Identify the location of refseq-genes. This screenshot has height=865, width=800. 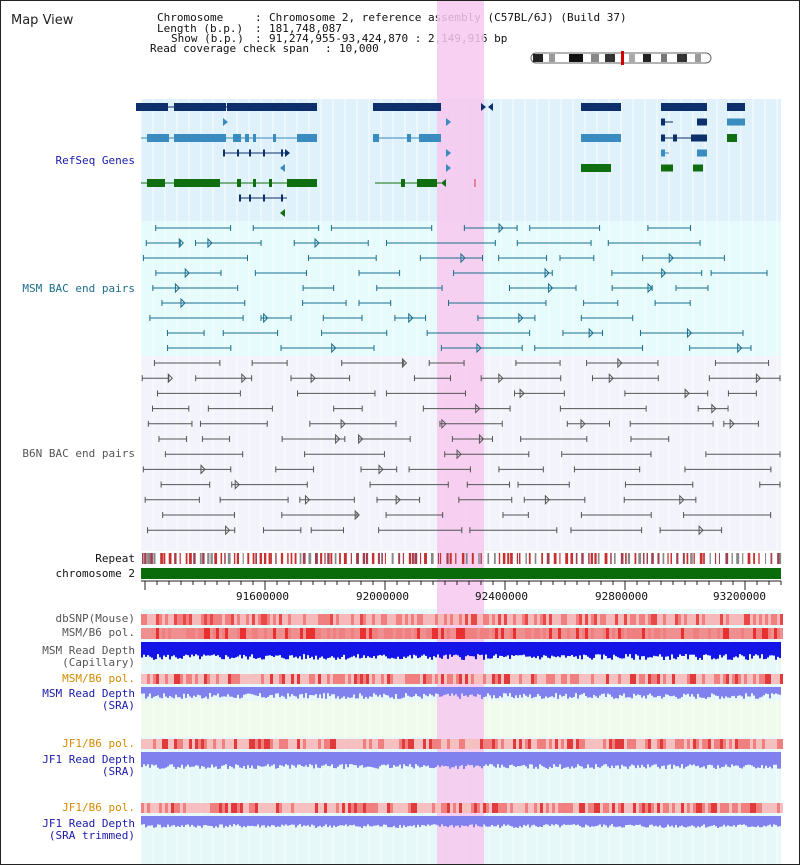
(440, 160).